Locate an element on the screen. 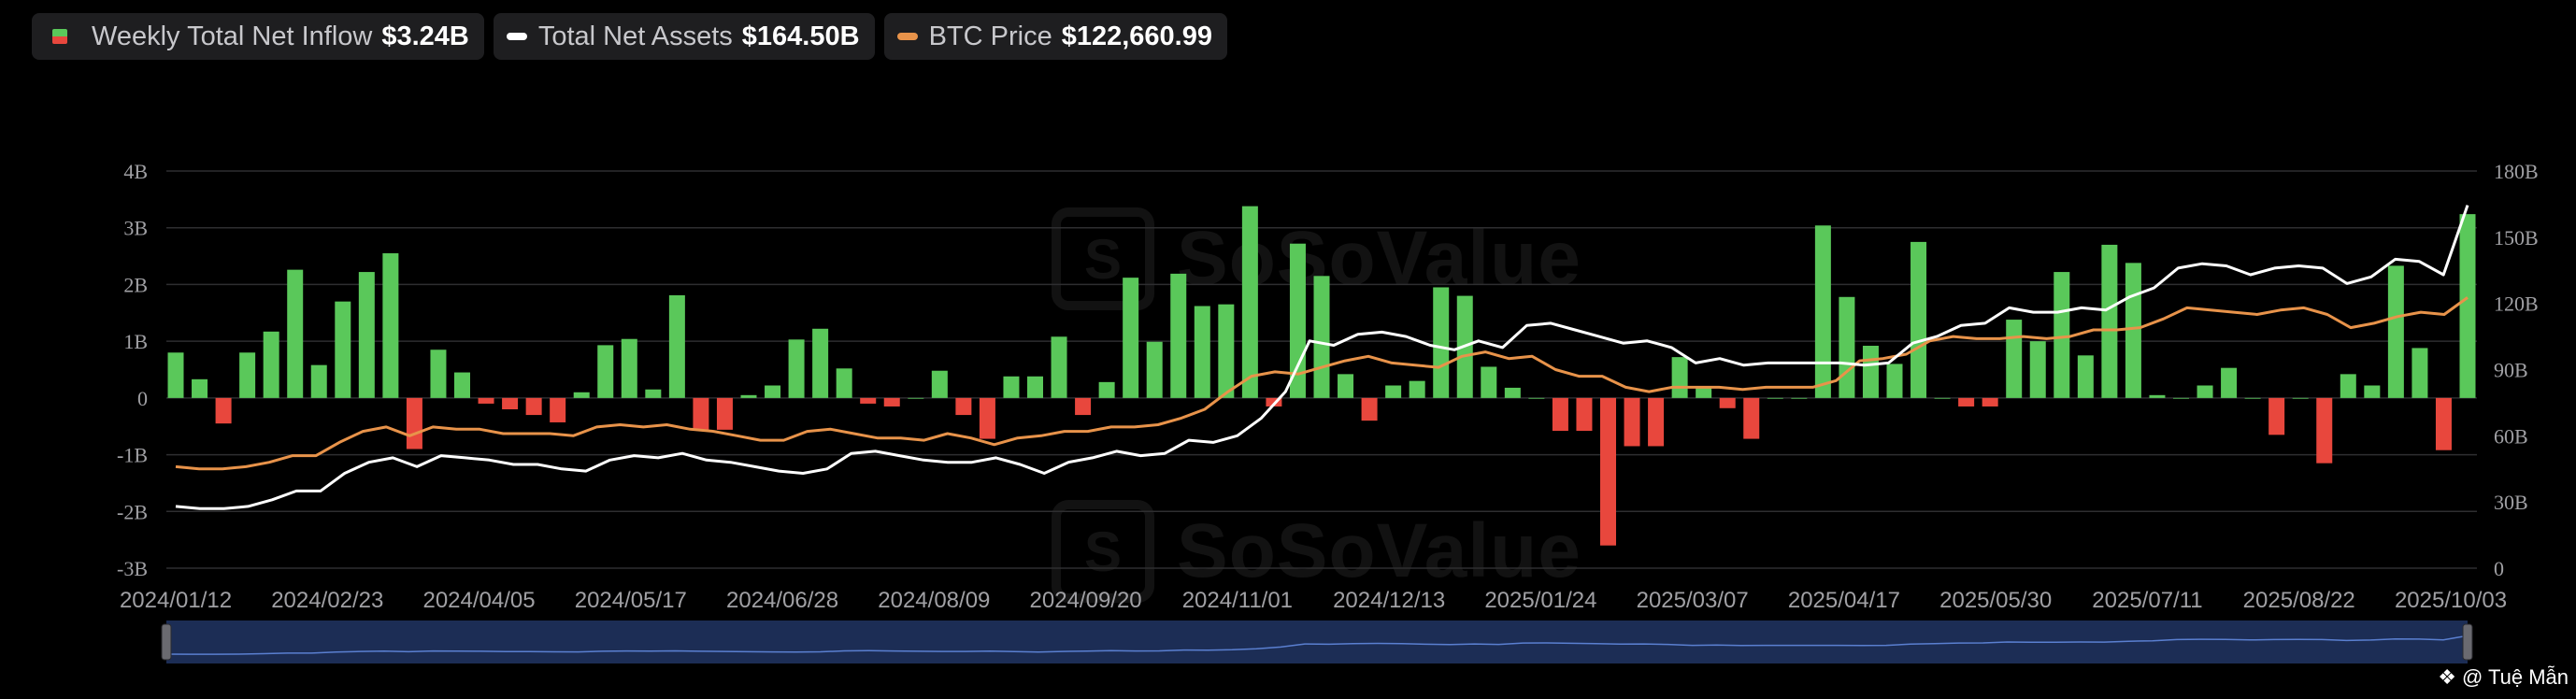  y-left-tick-label: 2B is located at coordinates (135, 284).